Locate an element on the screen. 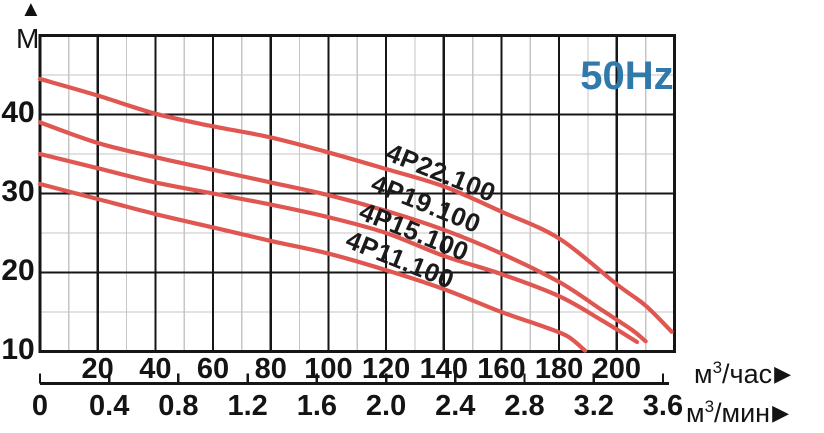 The width and height of the screenshot is (824, 433). min-tick-label: 1.6 is located at coordinates (317, 406).